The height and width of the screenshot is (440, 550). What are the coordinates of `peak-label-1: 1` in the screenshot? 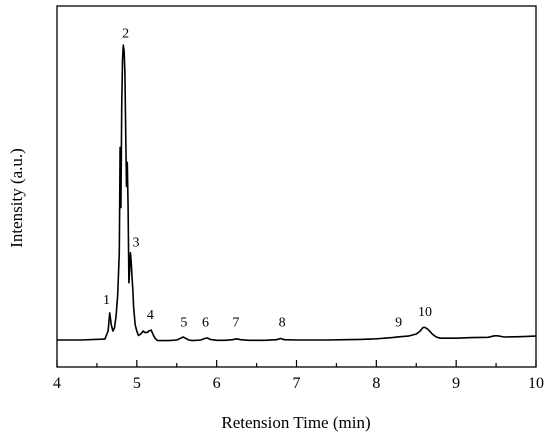 It's located at (106, 300).